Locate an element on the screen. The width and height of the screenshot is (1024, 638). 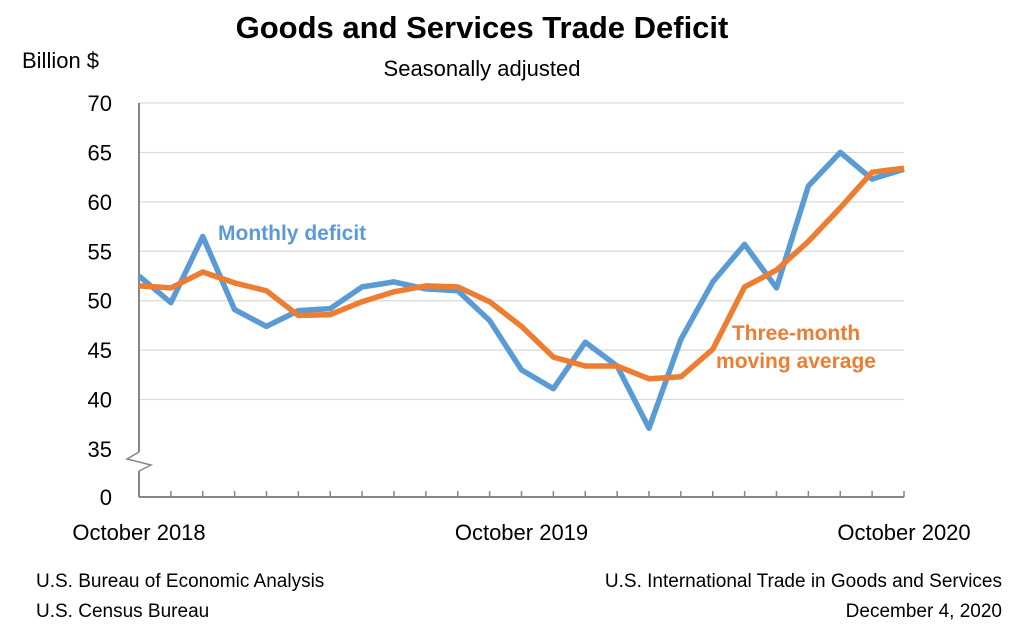
y-tick-label: 35 is located at coordinates (100, 449).